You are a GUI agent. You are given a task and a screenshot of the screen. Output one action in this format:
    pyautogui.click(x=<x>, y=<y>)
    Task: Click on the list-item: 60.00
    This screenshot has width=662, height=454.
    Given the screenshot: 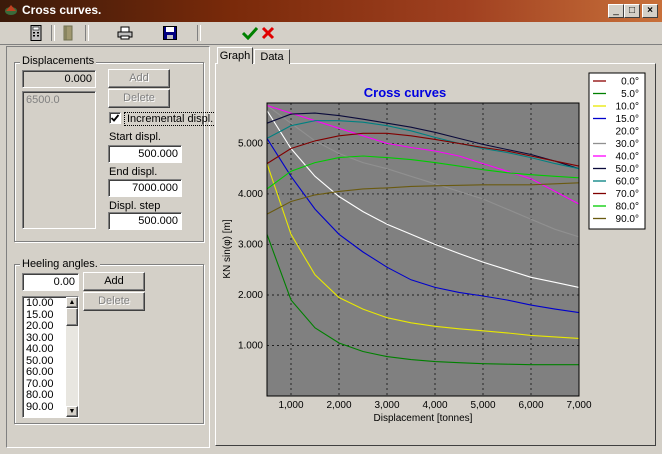 What is the action you would take?
    pyautogui.click(x=40, y=372)
    